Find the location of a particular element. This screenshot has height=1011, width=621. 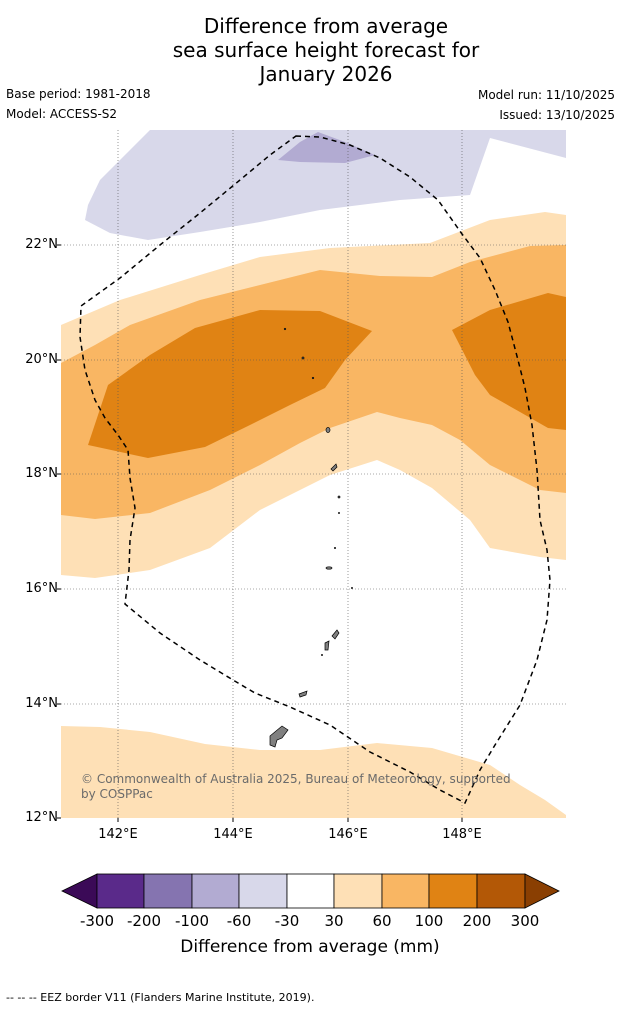

lat-label-20n: 20°N is located at coordinates (41, 359).